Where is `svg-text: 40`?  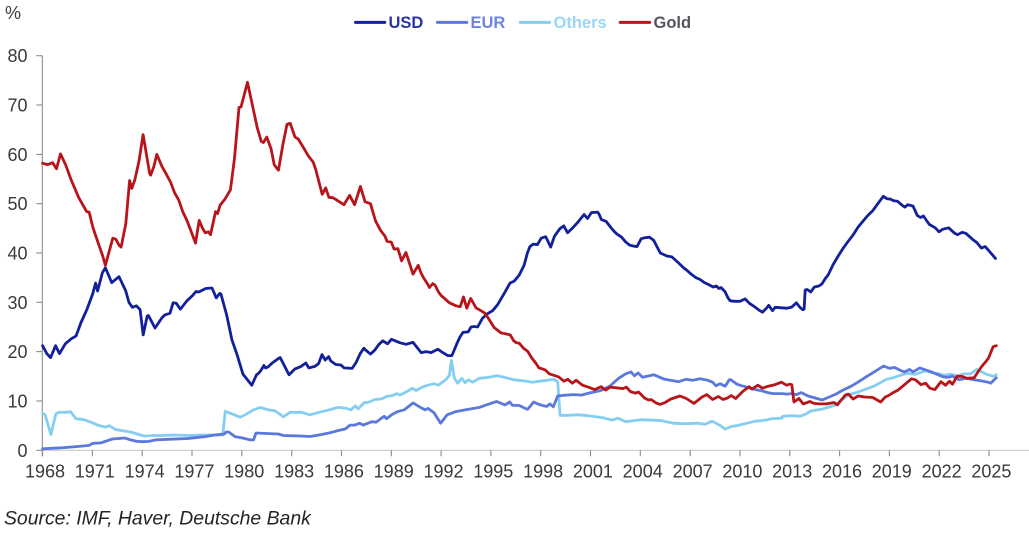
svg-text: 40 is located at coordinates (17, 254).